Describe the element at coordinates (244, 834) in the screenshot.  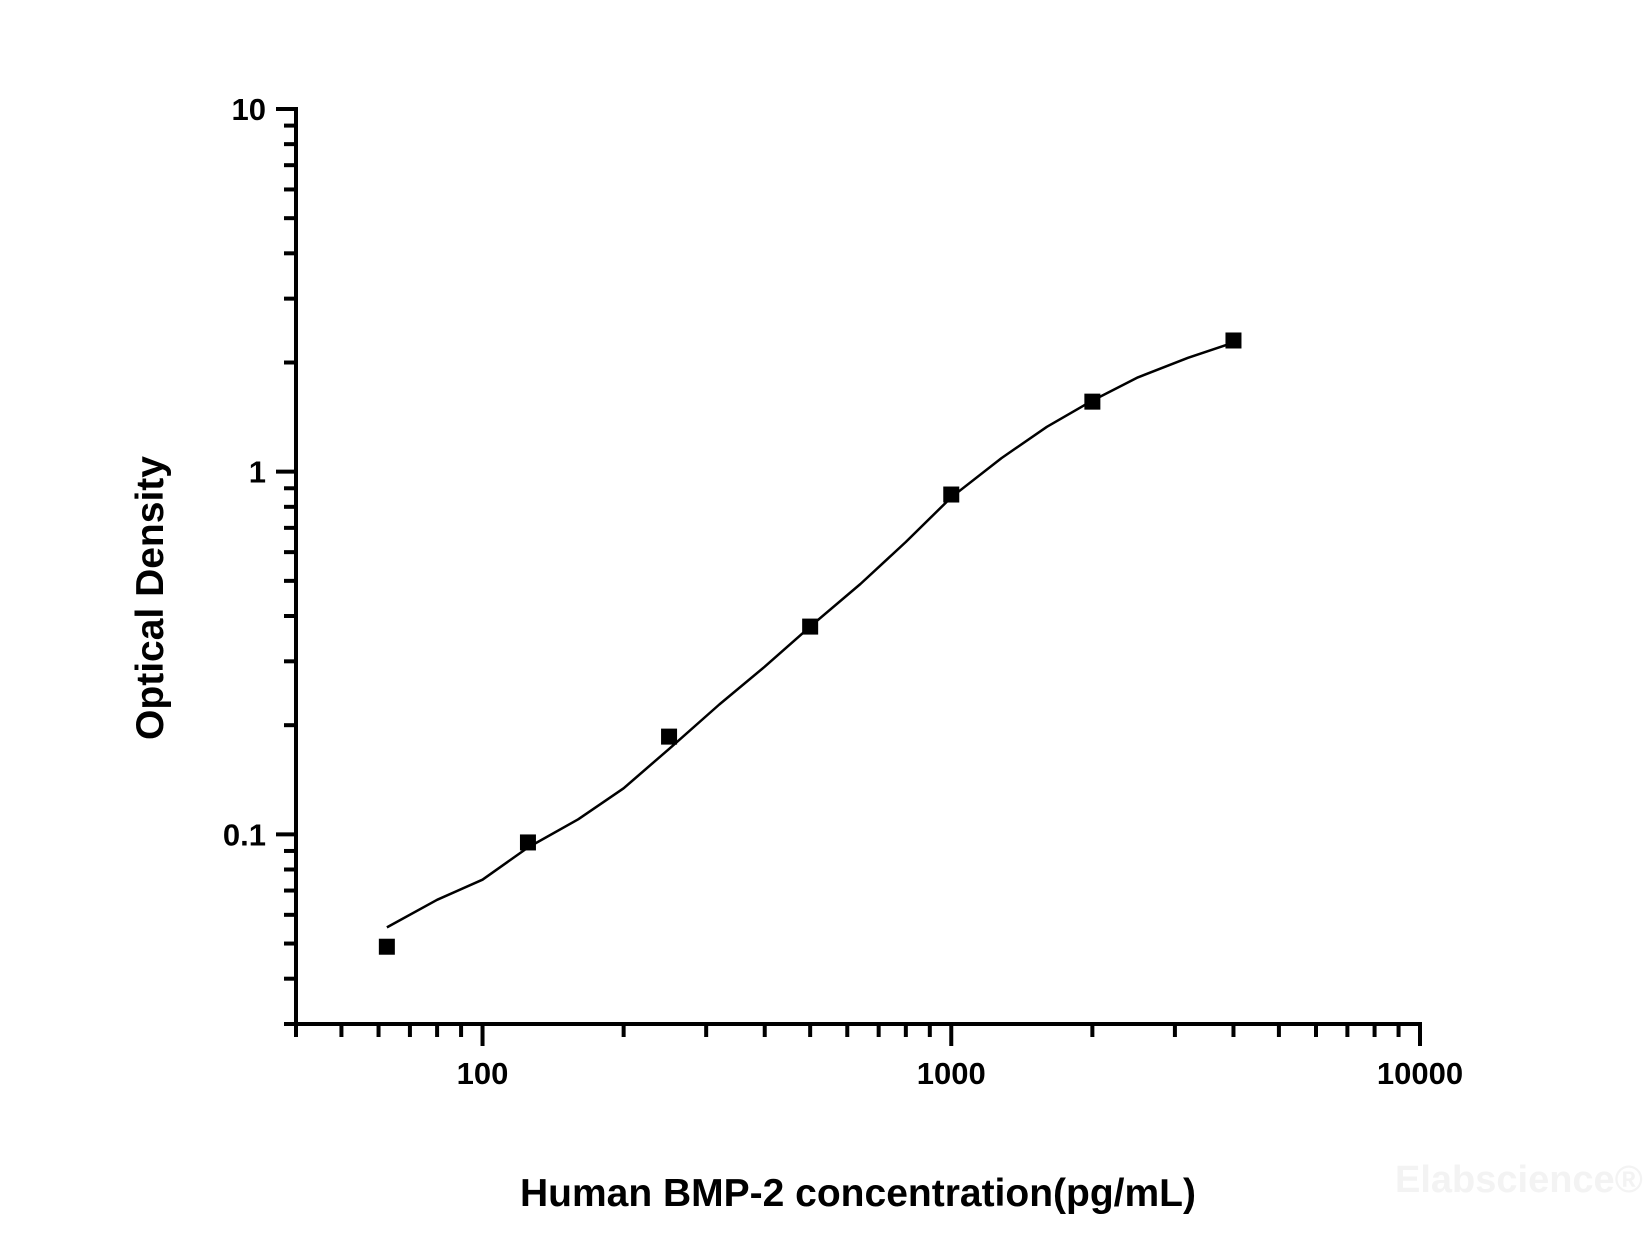
I see `y-tick-label: 0.1` at that location.